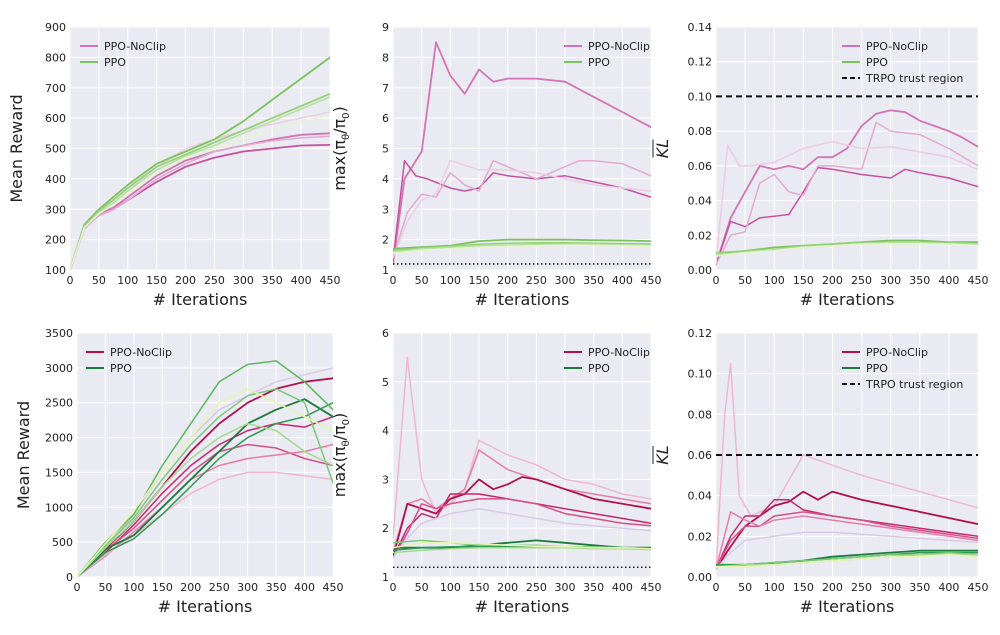 The height and width of the screenshot is (635, 1000). What do you see at coordinates (662, 148) in the screenshot?
I see `y-axis-label-2: KL` at bounding box center [662, 148].